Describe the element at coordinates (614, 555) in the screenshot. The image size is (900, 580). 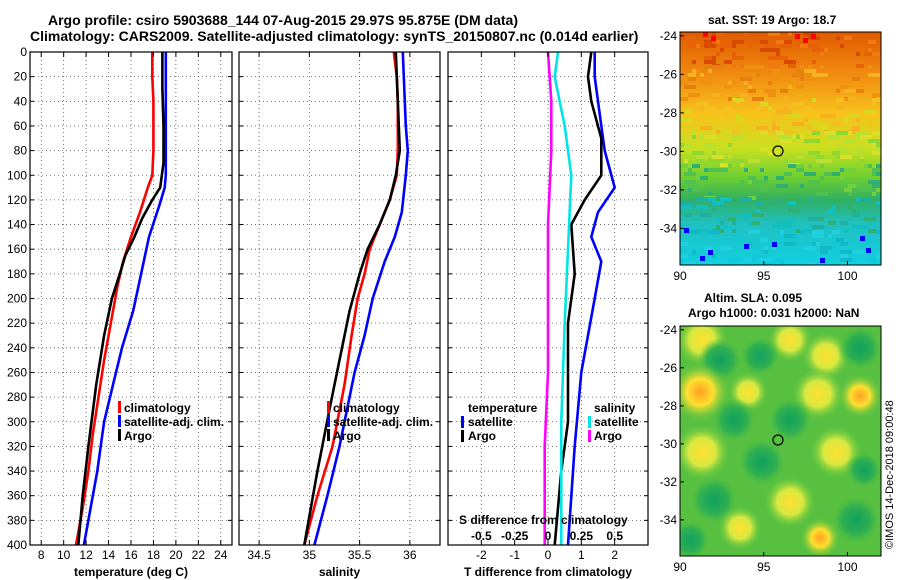
I see `x-tick-label: 2` at that location.